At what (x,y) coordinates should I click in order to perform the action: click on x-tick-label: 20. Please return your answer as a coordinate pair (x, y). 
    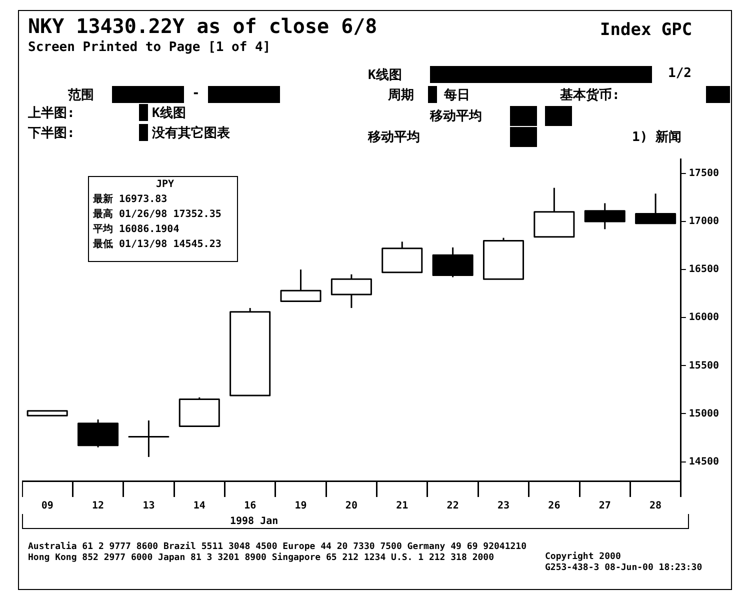
    Looking at the image, I should click on (351, 506).